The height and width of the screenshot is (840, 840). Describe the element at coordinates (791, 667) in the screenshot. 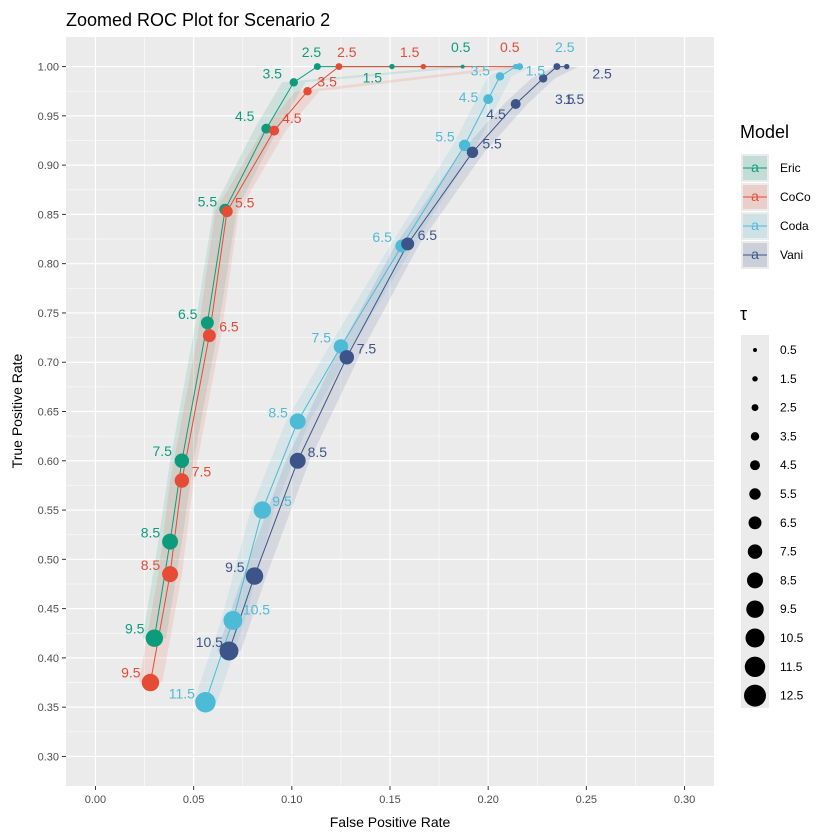

I see `legend-tau-label: 11.5` at that location.